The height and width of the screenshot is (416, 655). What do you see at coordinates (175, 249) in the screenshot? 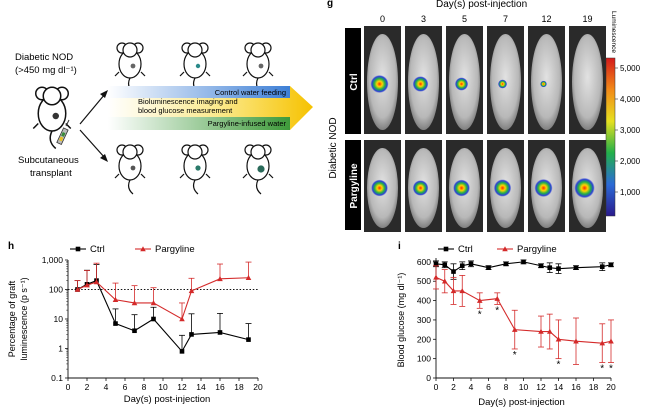
I see `h-legend-label: Pargyline` at bounding box center [175, 249].